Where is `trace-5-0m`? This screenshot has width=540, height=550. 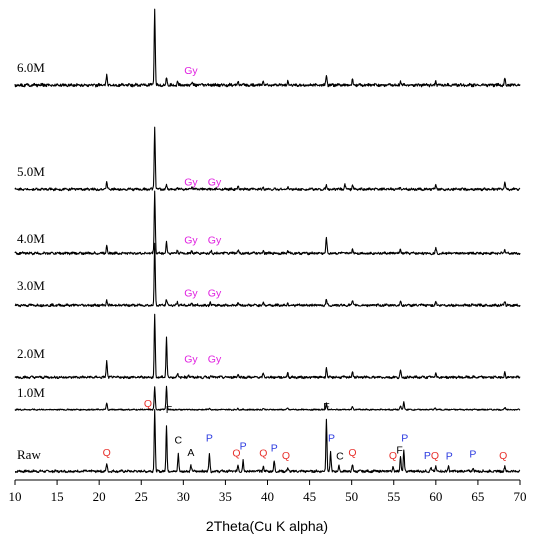
trace-5-0m is located at coordinates (267, 159).